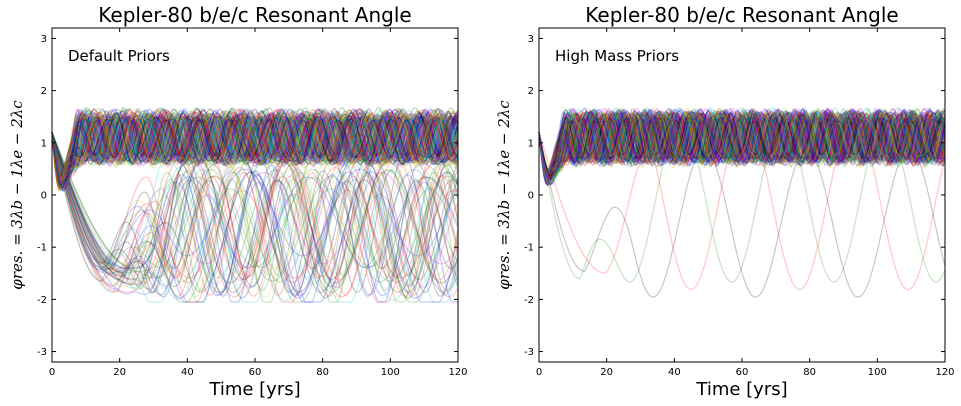  What do you see at coordinates (44, 196) in the screenshot?
I see `y-tick-label: 0` at bounding box center [44, 196].